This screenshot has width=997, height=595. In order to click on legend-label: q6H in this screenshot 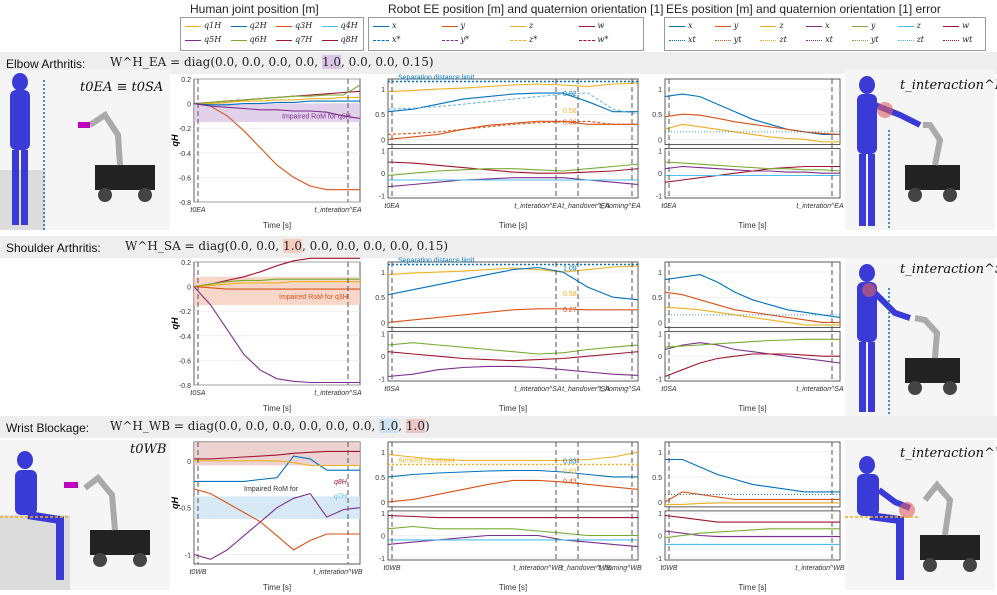, I will do `click(258, 39)`.